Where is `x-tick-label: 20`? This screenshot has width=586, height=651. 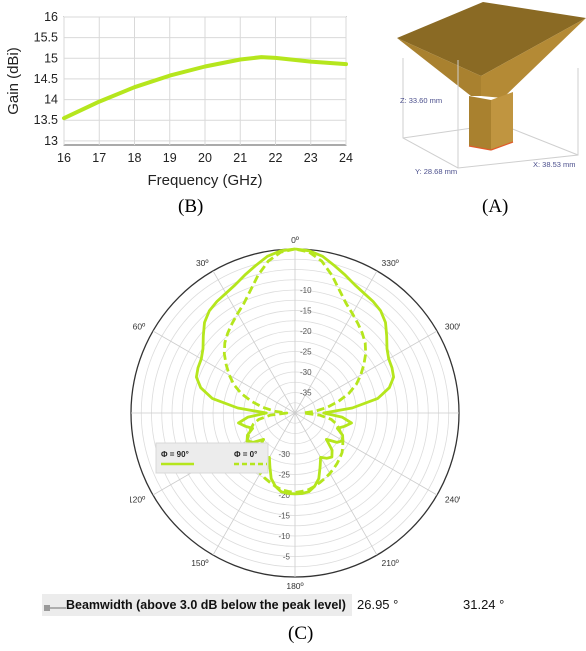 x-tick-label: 20 is located at coordinates (205, 158).